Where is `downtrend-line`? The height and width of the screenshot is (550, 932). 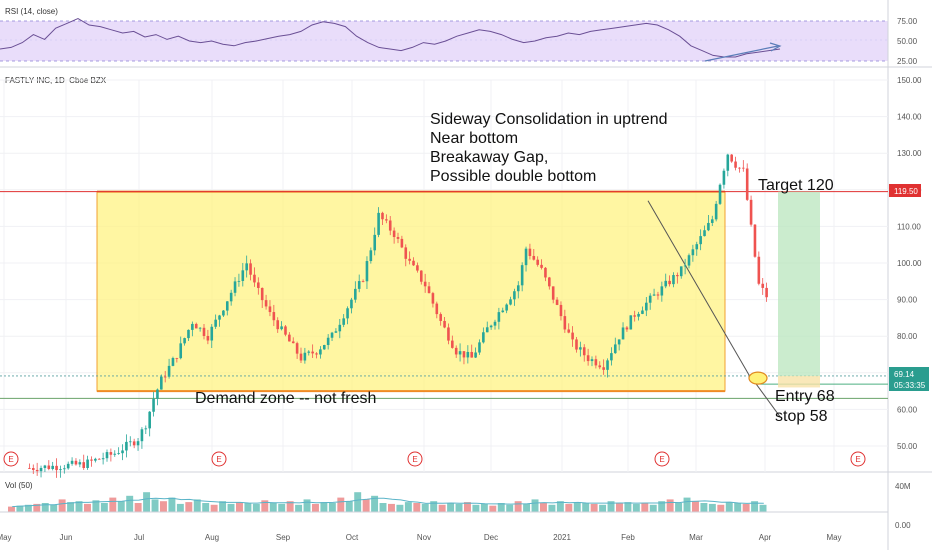
downtrend-line is located at coordinates (700, 290).